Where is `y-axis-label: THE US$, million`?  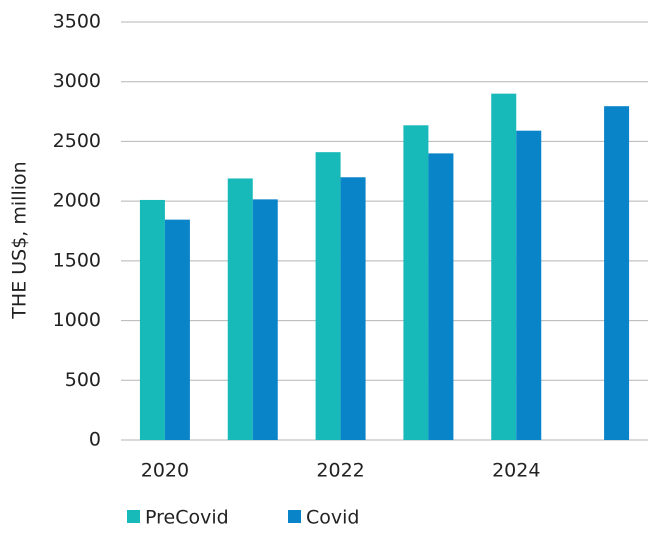
y-axis-label: THE US$, million is located at coordinates (20, 240).